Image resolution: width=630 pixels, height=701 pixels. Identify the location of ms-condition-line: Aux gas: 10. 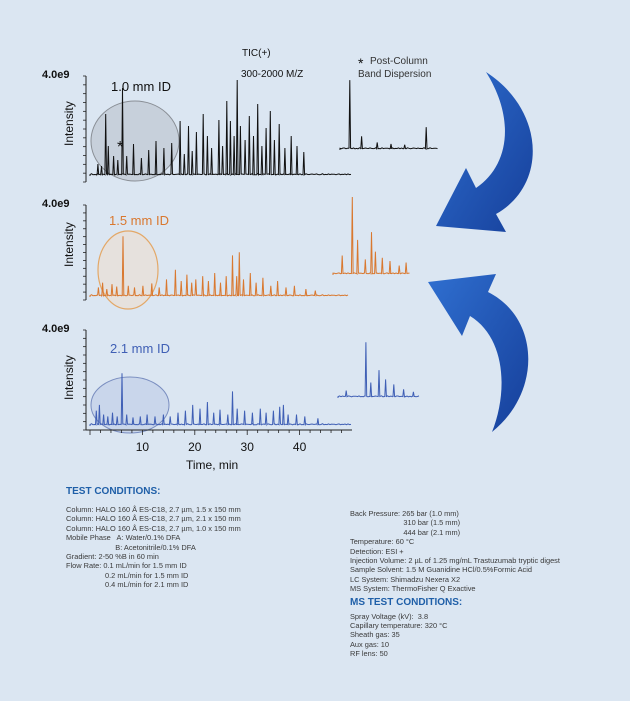
(370, 644).